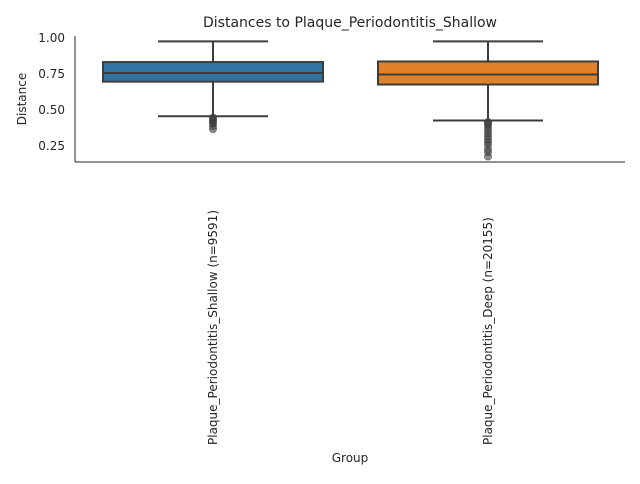 This screenshot has width=640, height=484. Describe the element at coordinates (51, 38) in the screenshot. I see `y-tick-label: 1.00` at that location.